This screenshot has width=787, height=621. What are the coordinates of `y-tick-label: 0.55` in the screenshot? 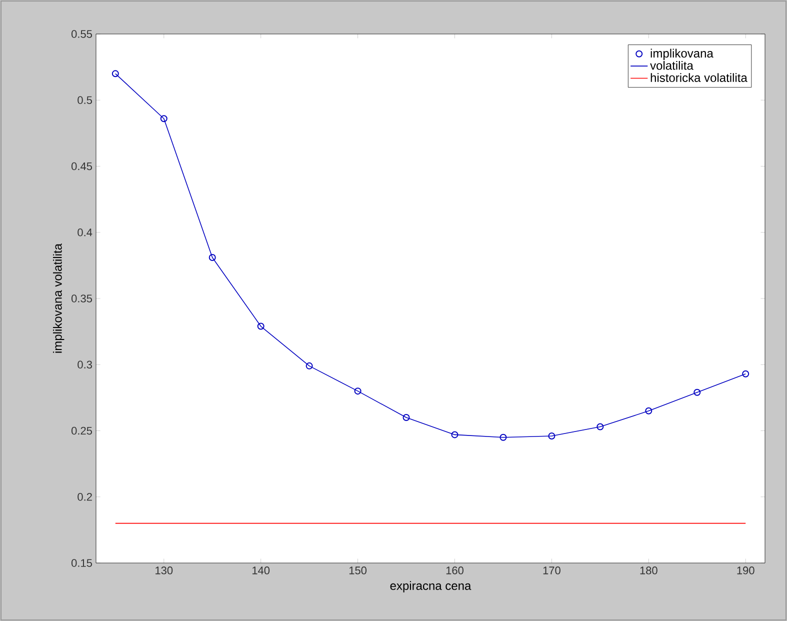 It's located at (81, 34).